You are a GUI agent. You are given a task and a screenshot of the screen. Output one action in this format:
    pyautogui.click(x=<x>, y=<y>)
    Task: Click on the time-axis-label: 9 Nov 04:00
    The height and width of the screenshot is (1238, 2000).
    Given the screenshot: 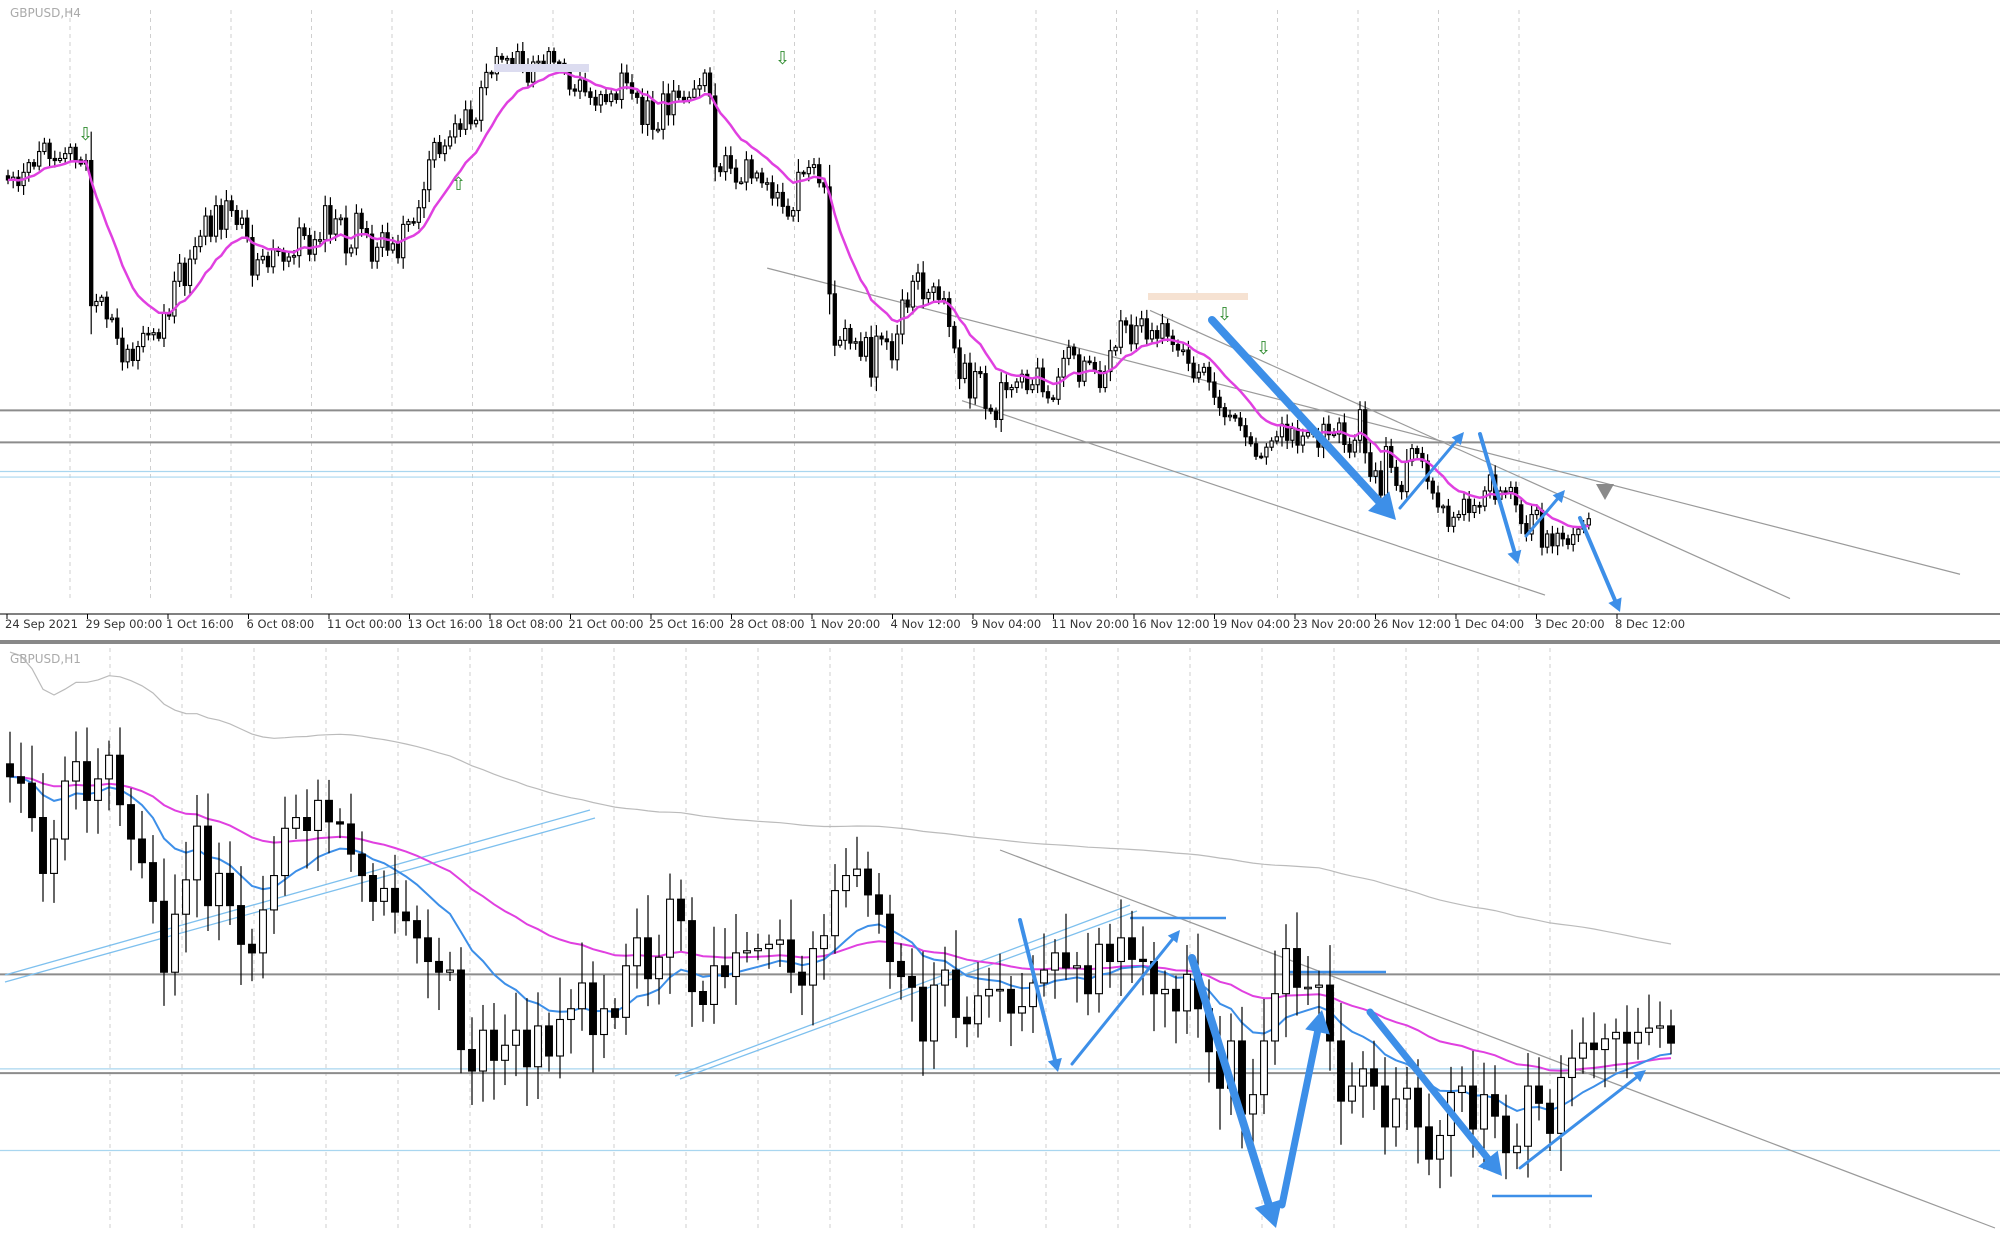 What is the action you would take?
    pyautogui.click(x=1006, y=624)
    